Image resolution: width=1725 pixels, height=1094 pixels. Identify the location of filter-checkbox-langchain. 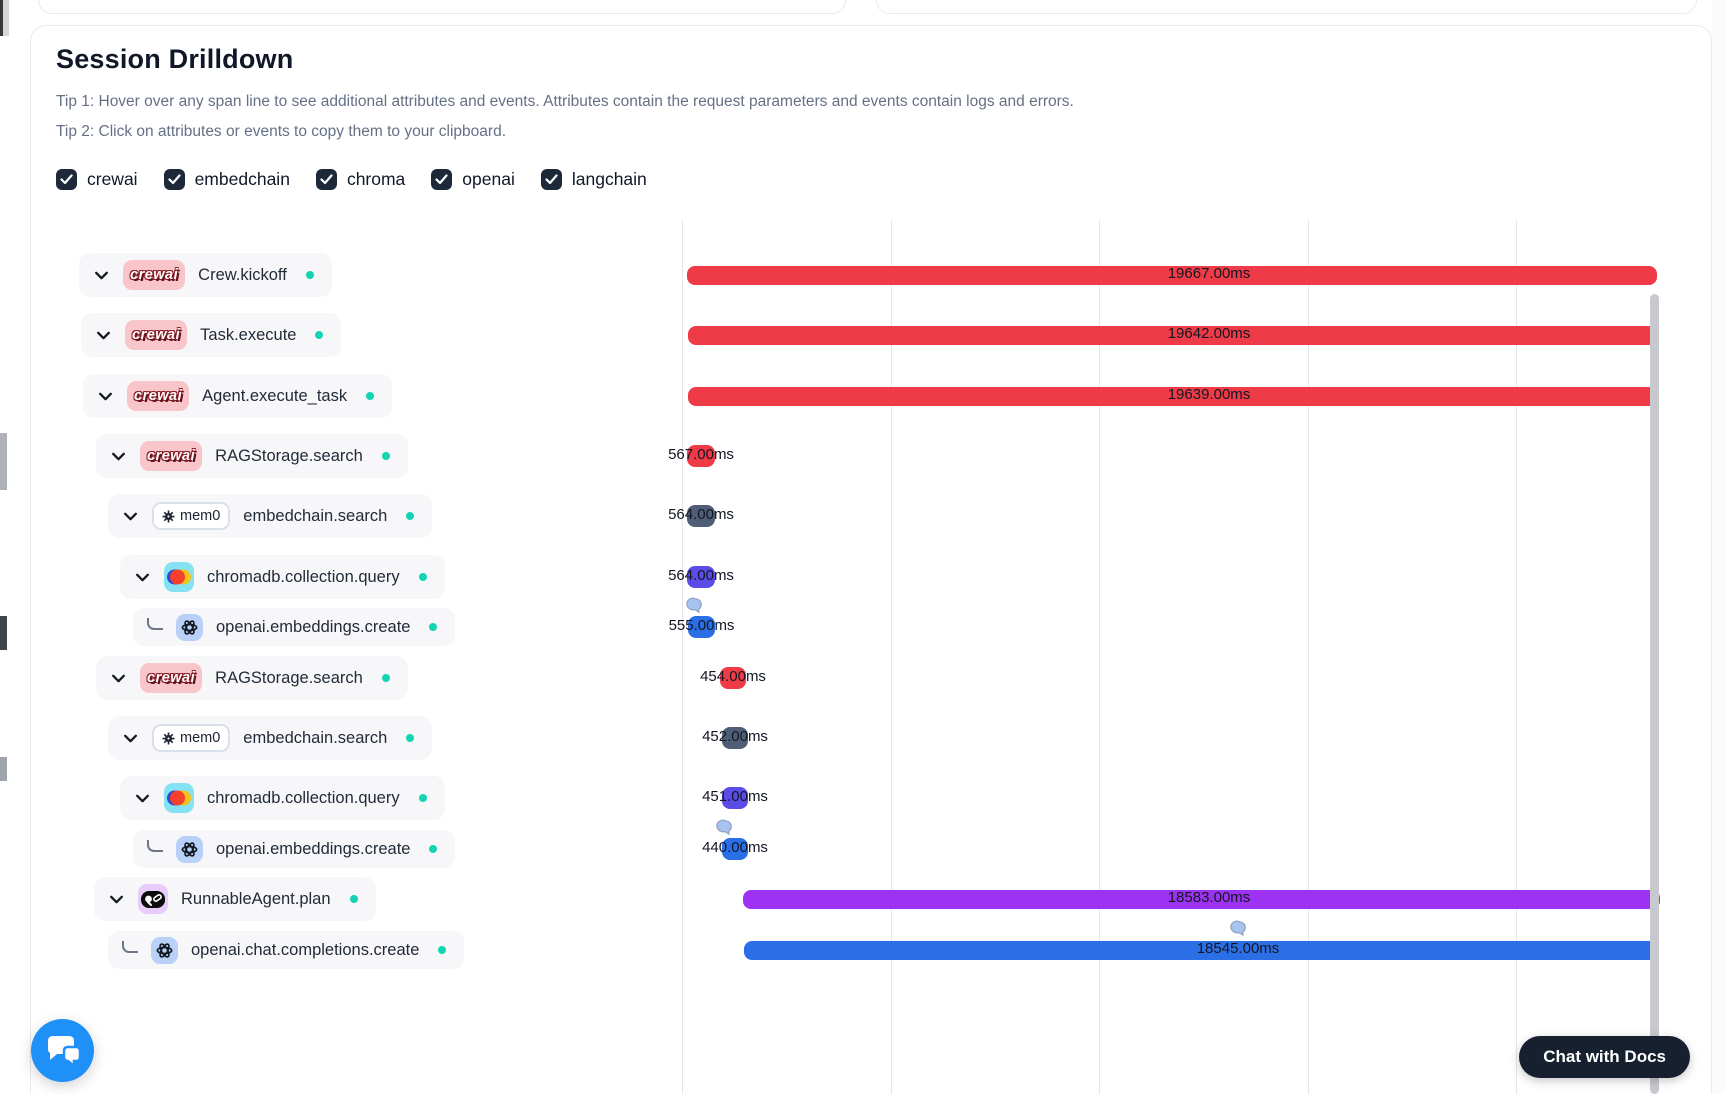
(551, 179).